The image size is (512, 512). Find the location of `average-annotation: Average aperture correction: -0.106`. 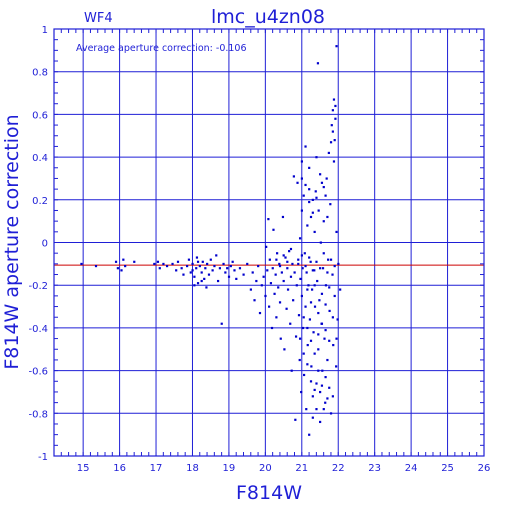

average-annotation: Average aperture correction: -0.106 is located at coordinates (161, 48).